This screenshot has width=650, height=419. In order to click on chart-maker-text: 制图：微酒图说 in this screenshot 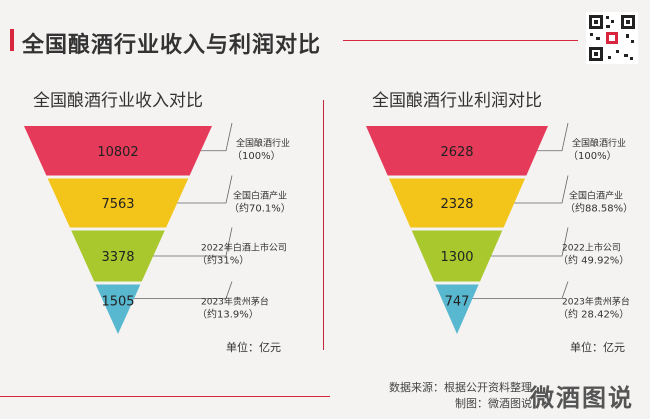, I will do `click(493, 403)`.